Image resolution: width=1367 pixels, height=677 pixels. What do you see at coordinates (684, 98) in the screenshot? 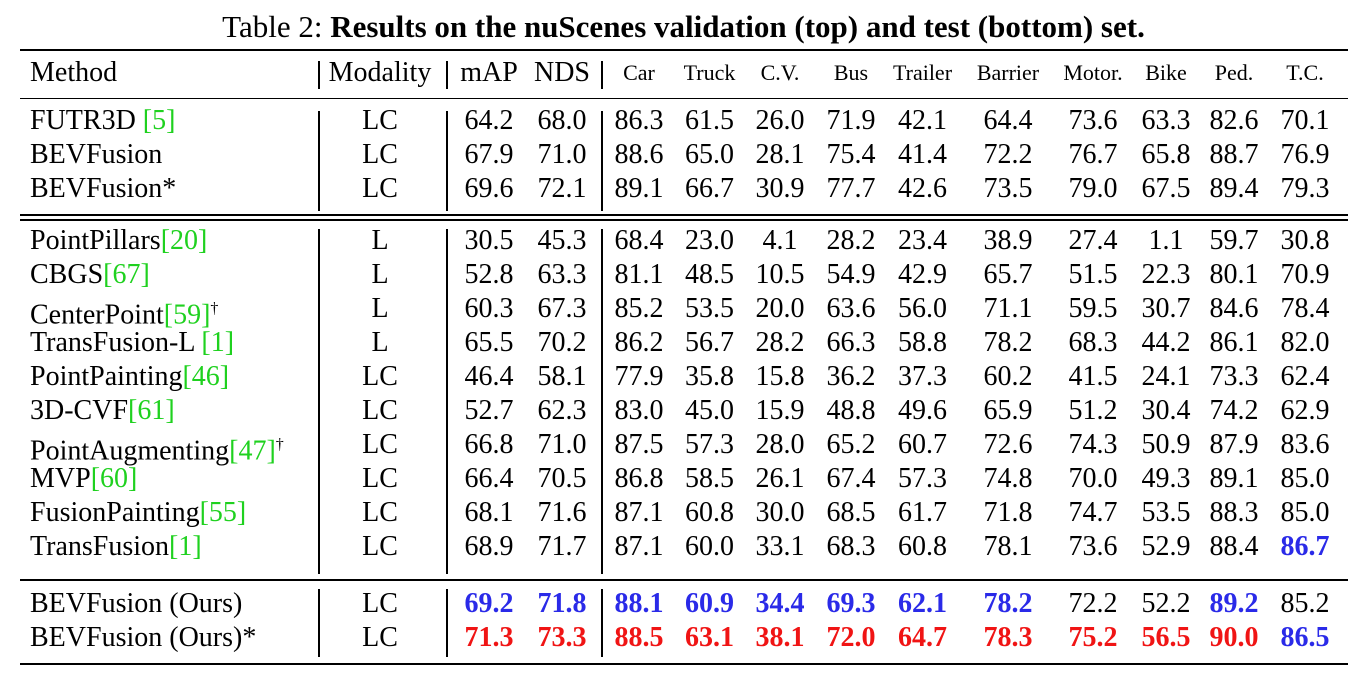
I see `header-rule` at bounding box center [684, 98].